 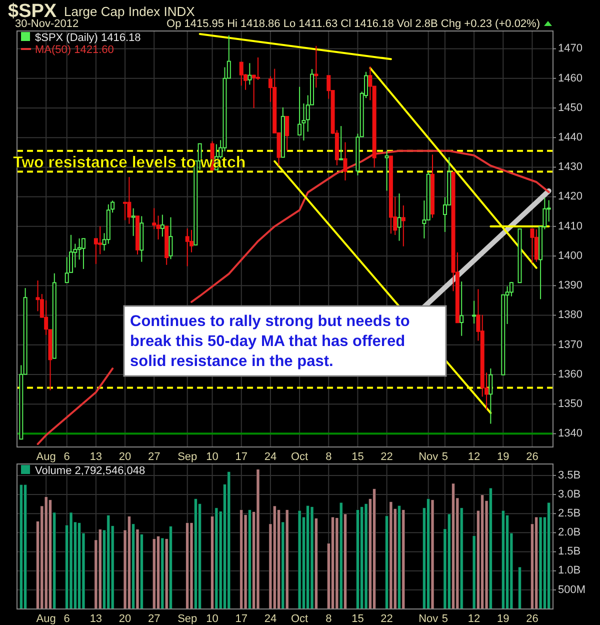 What do you see at coordinates (570, 226) in the screenshot?
I see `y-tick-label: 1410` at bounding box center [570, 226].